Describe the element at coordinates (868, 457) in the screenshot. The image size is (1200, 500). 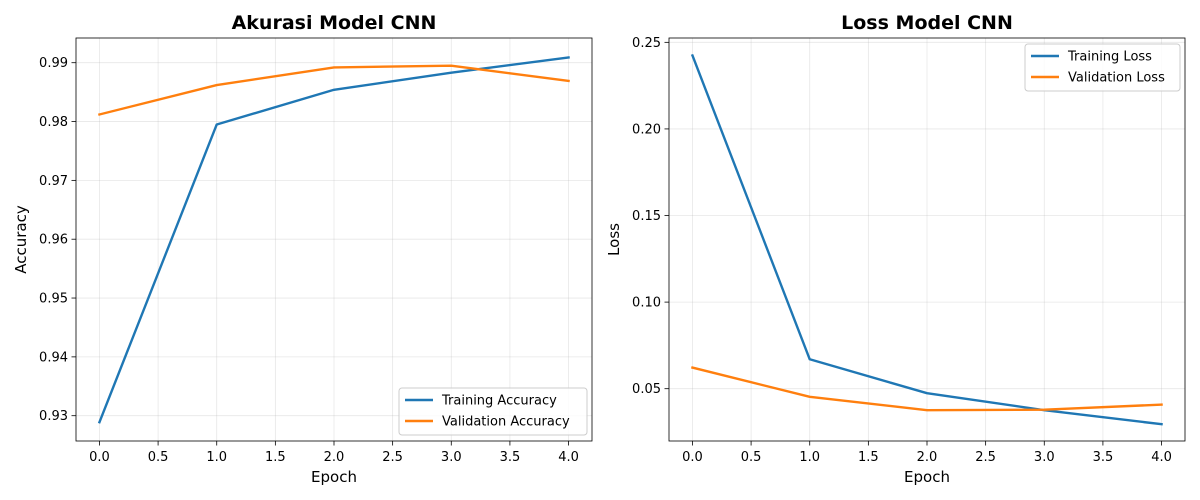
I see `loss-x-tick-label: 1.5` at that location.